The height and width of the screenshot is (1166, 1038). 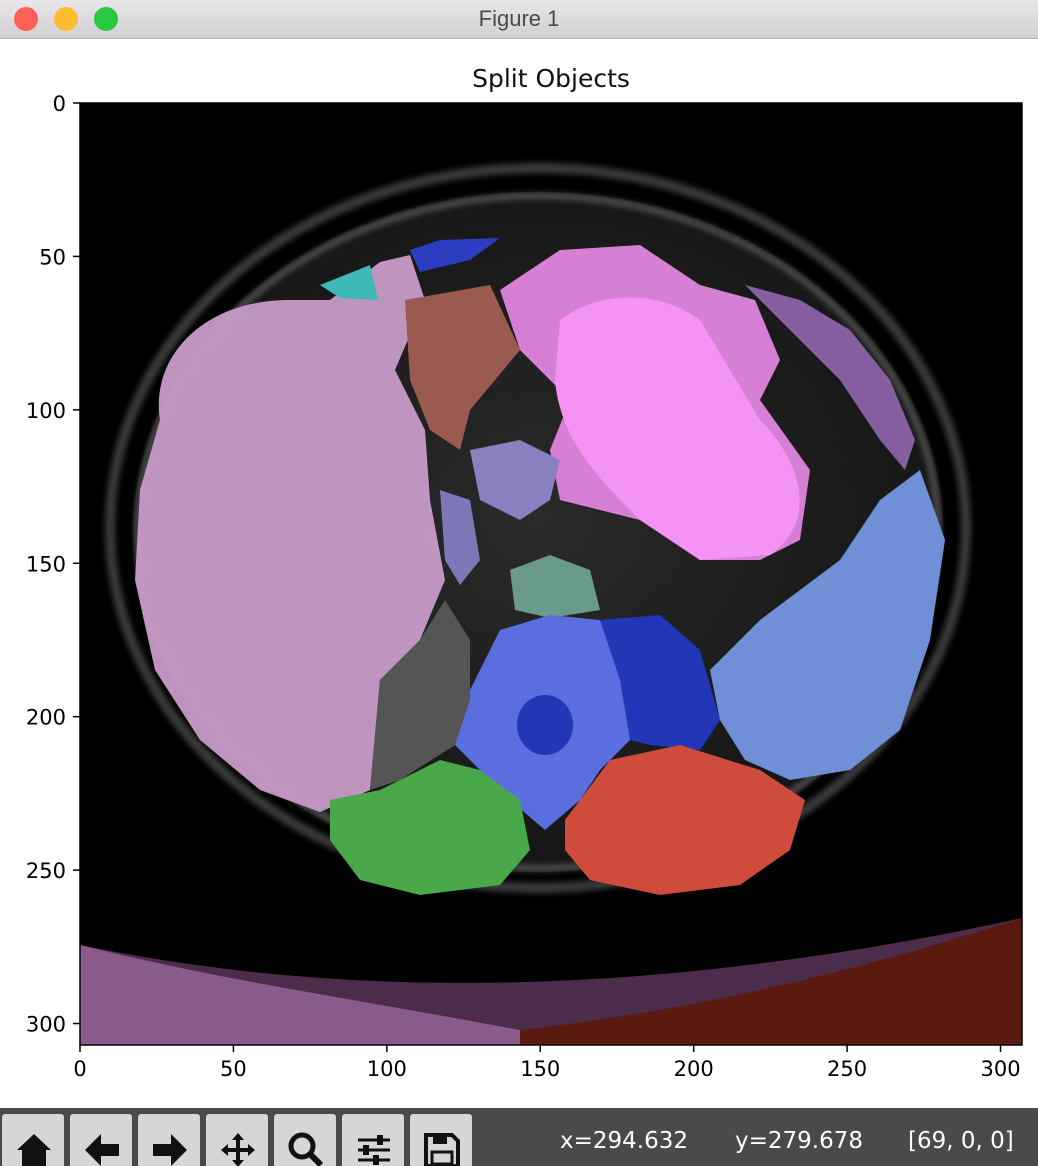 I want to click on pan-button, so click(x=237, y=1140).